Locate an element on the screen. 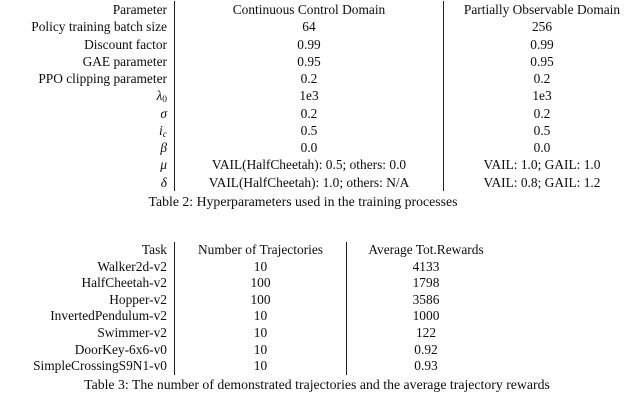 The height and width of the screenshot is (404, 640). param-cell: ic is located at coordinates (87, 131).